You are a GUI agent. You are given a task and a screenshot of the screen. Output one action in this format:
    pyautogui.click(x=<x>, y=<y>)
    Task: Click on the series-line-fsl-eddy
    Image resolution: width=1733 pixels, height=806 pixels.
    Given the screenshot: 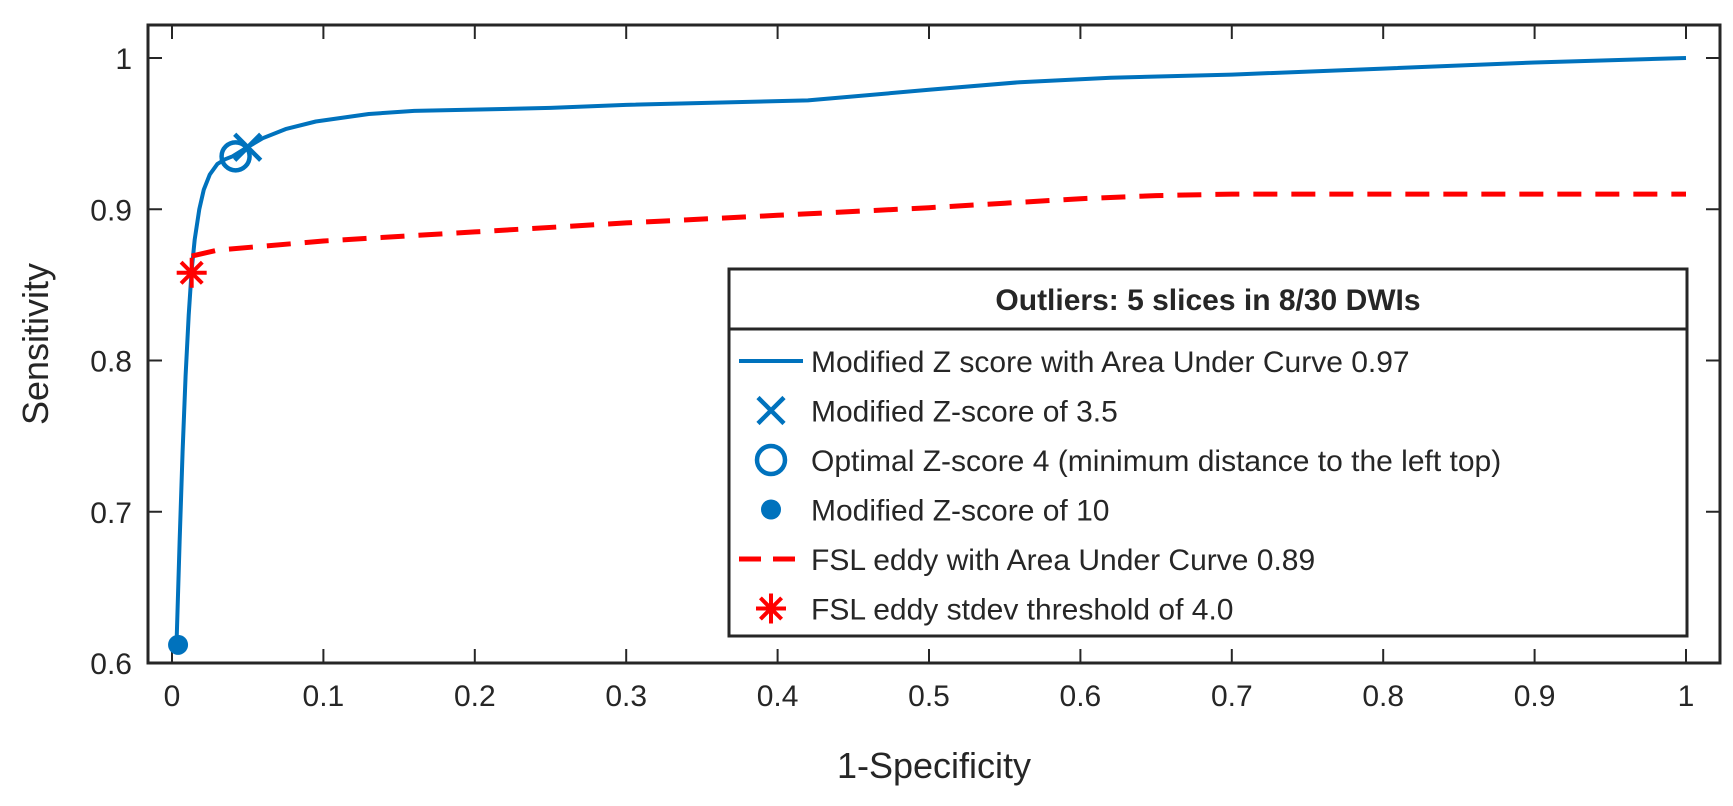 What is the action you would take?
    pyautogui.click(x=938, y=225)
    